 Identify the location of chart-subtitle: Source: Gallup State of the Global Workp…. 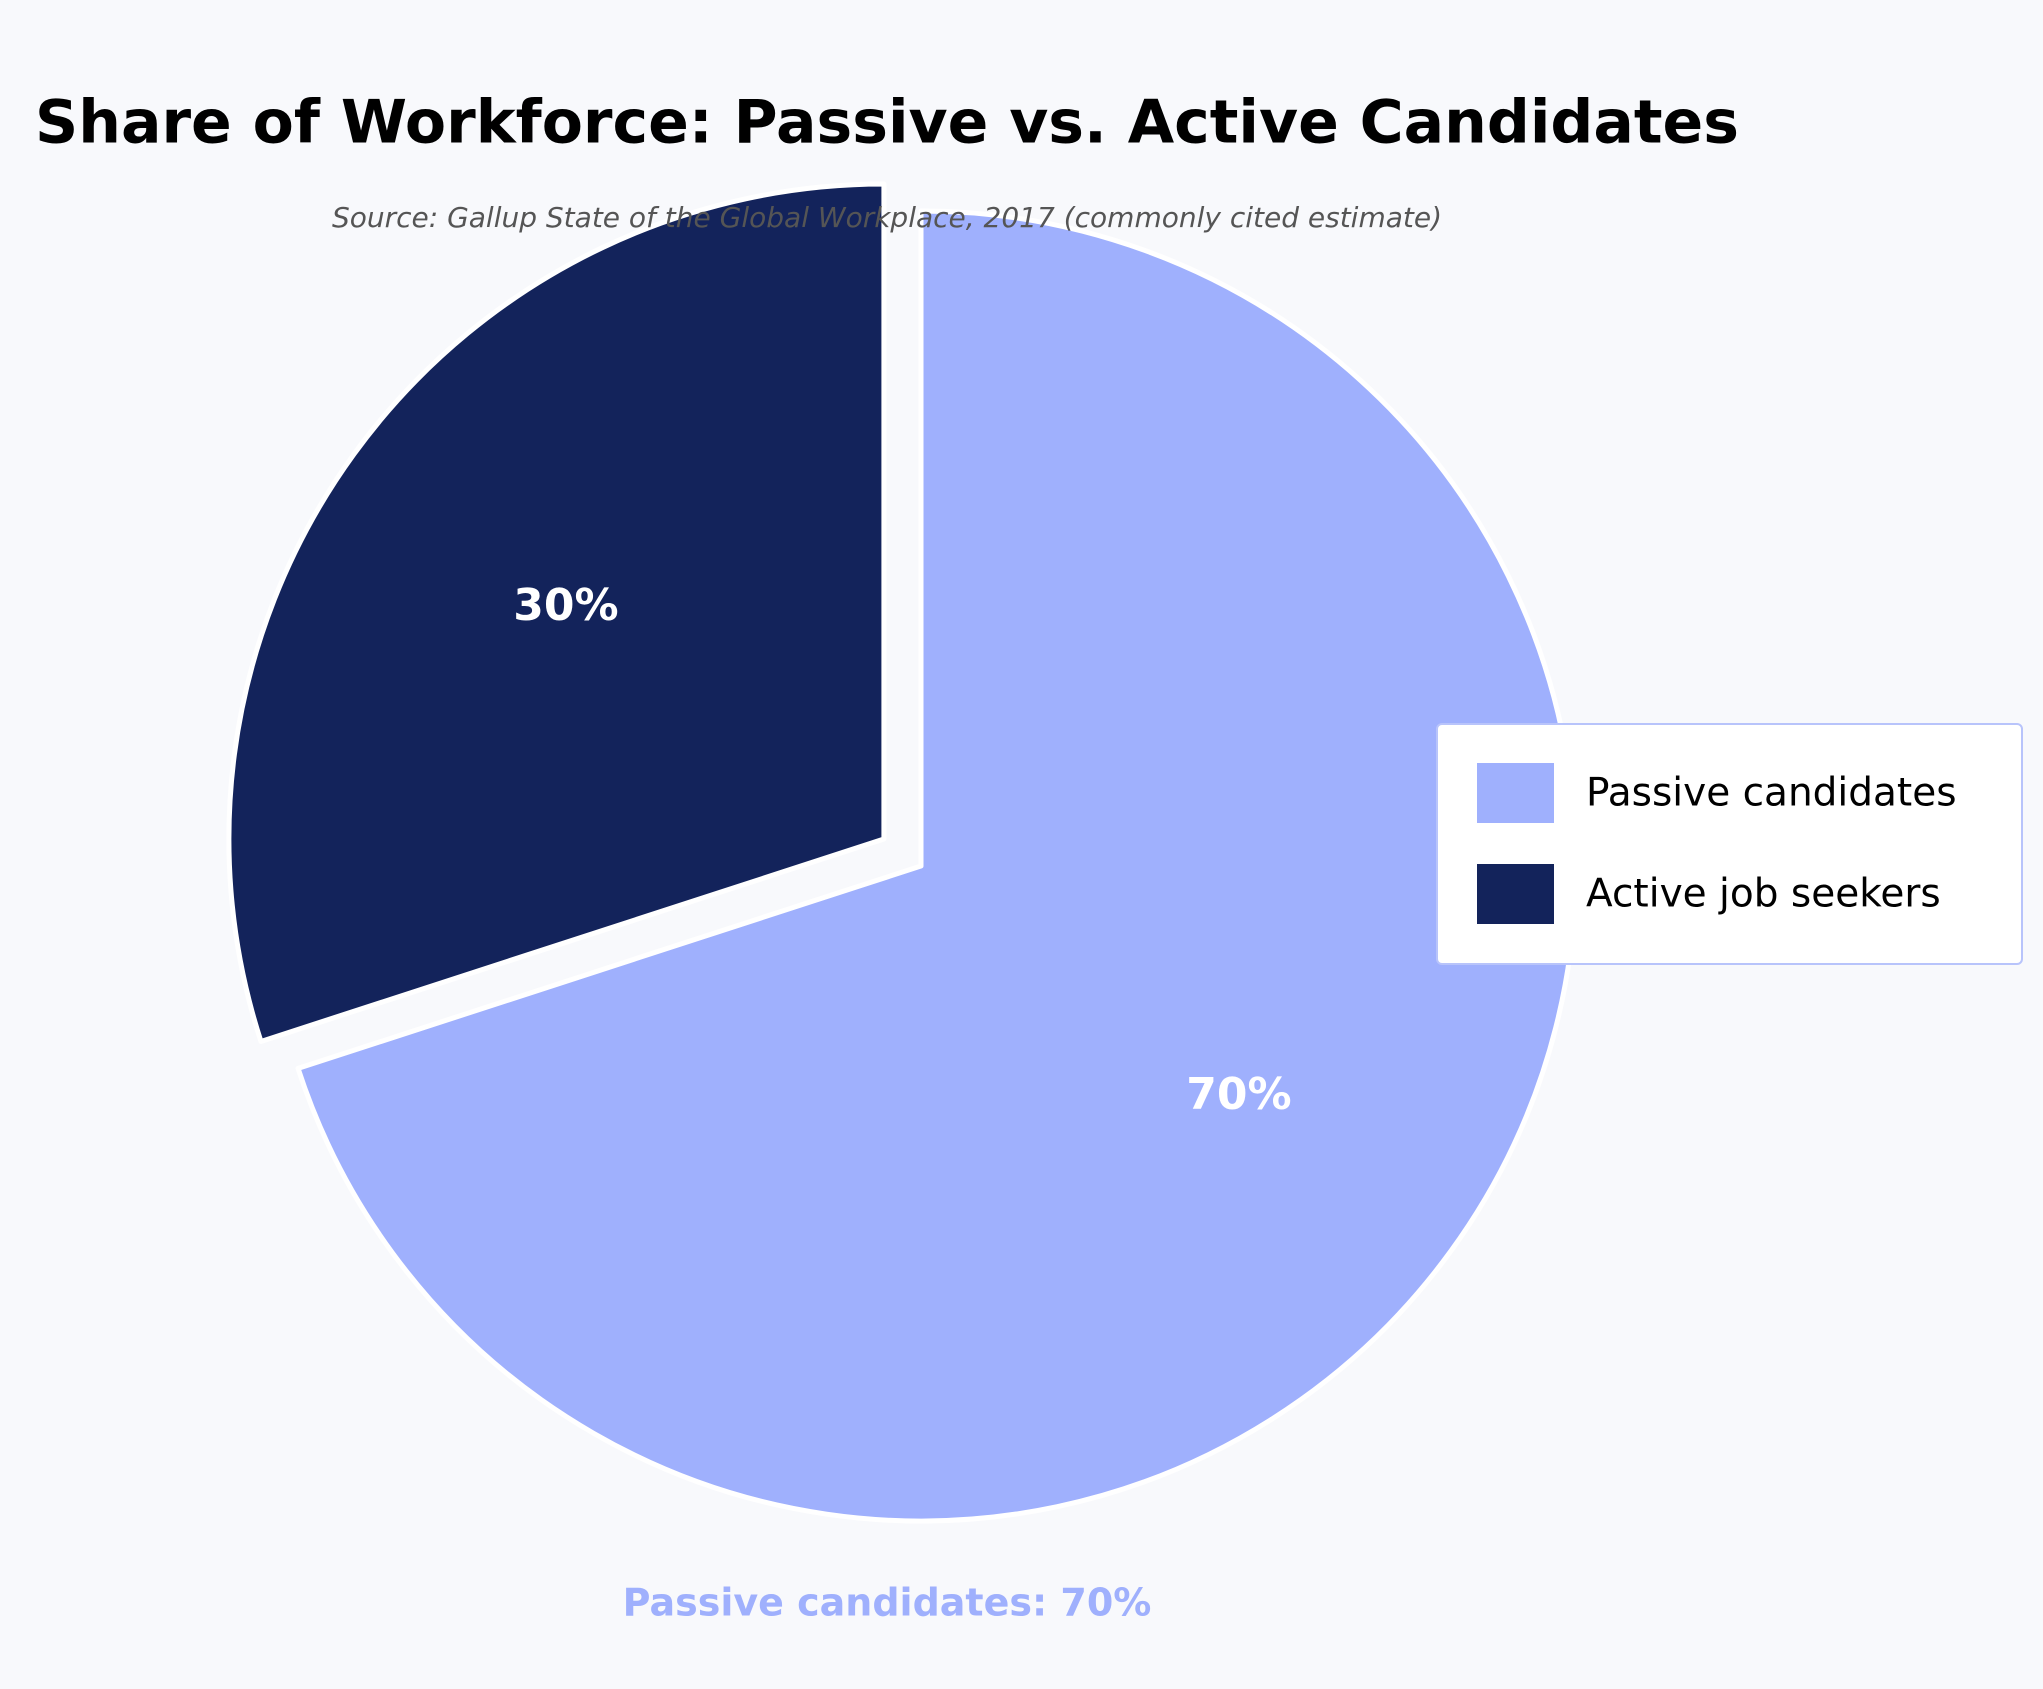
(887, 217).